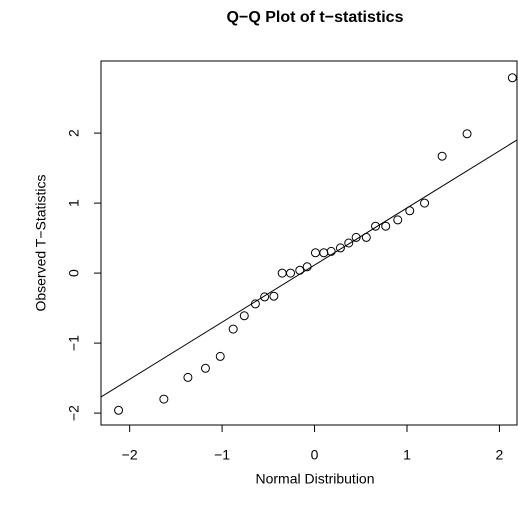 The height and width of the screenshot is (515, 518). I want to click on x-tick-label: 0, so click(315, 455).